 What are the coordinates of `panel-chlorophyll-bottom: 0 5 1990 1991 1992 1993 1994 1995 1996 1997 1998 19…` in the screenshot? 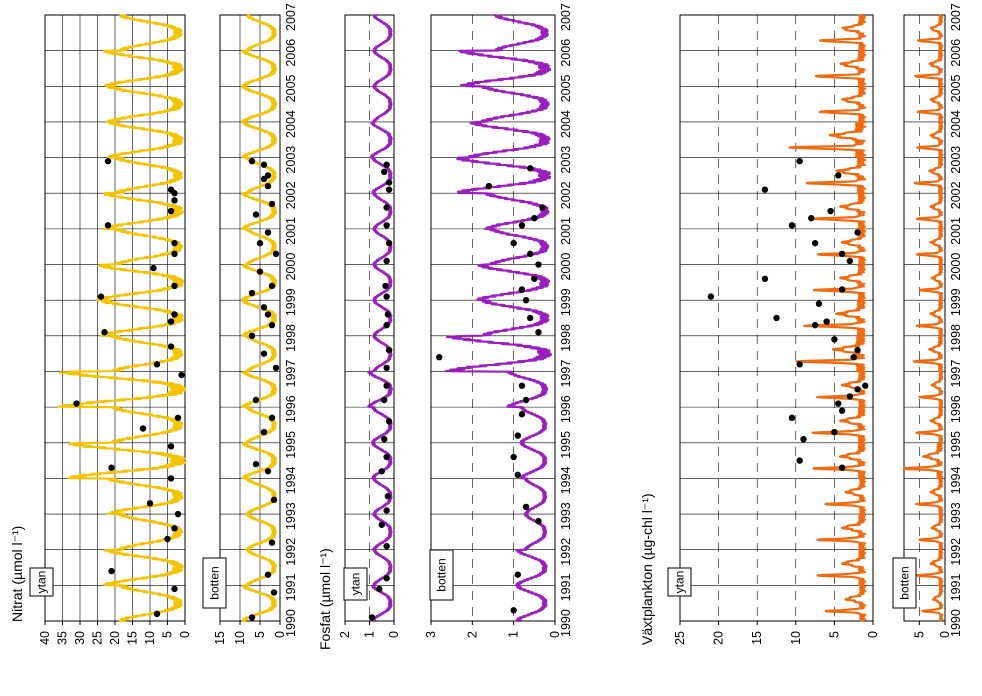 It's located at (927, 320).